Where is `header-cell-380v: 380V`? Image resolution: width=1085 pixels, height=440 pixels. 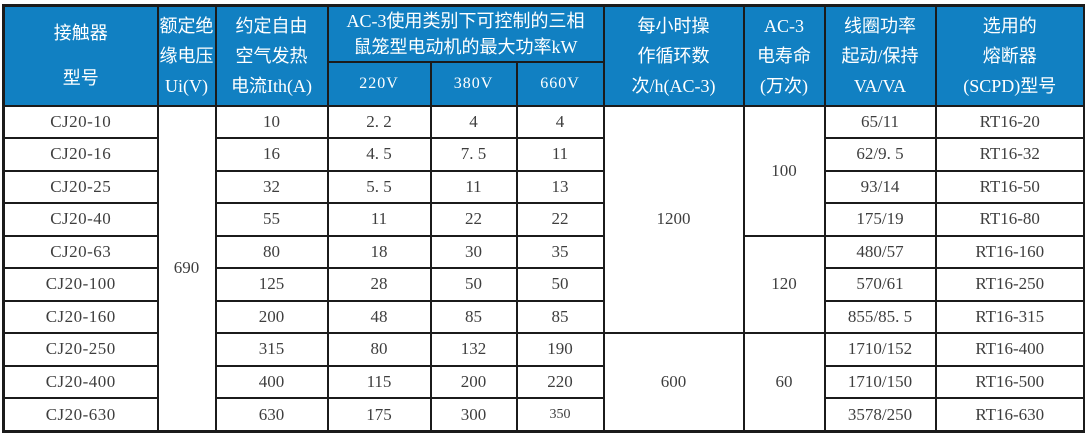
header-cell-380v: 380V is located at coordinates (473, 83).